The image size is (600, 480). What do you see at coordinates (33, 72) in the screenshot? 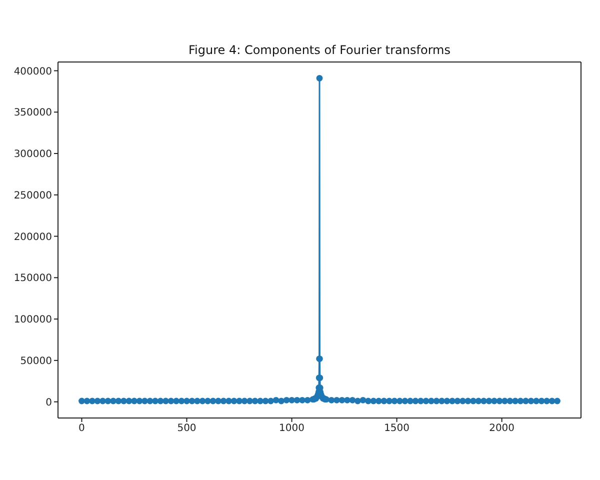
I see `y-tick-label: 400000` at bounding box center [33, 72].